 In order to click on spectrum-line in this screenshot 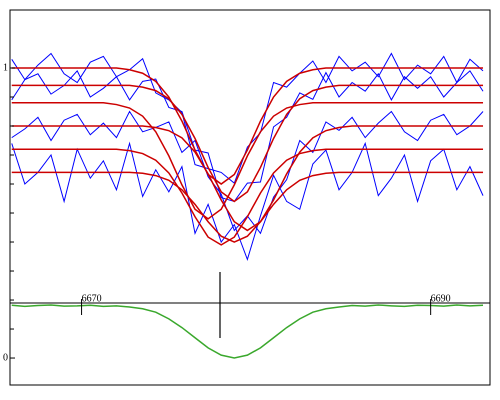, I will do `click(247, 331)`.